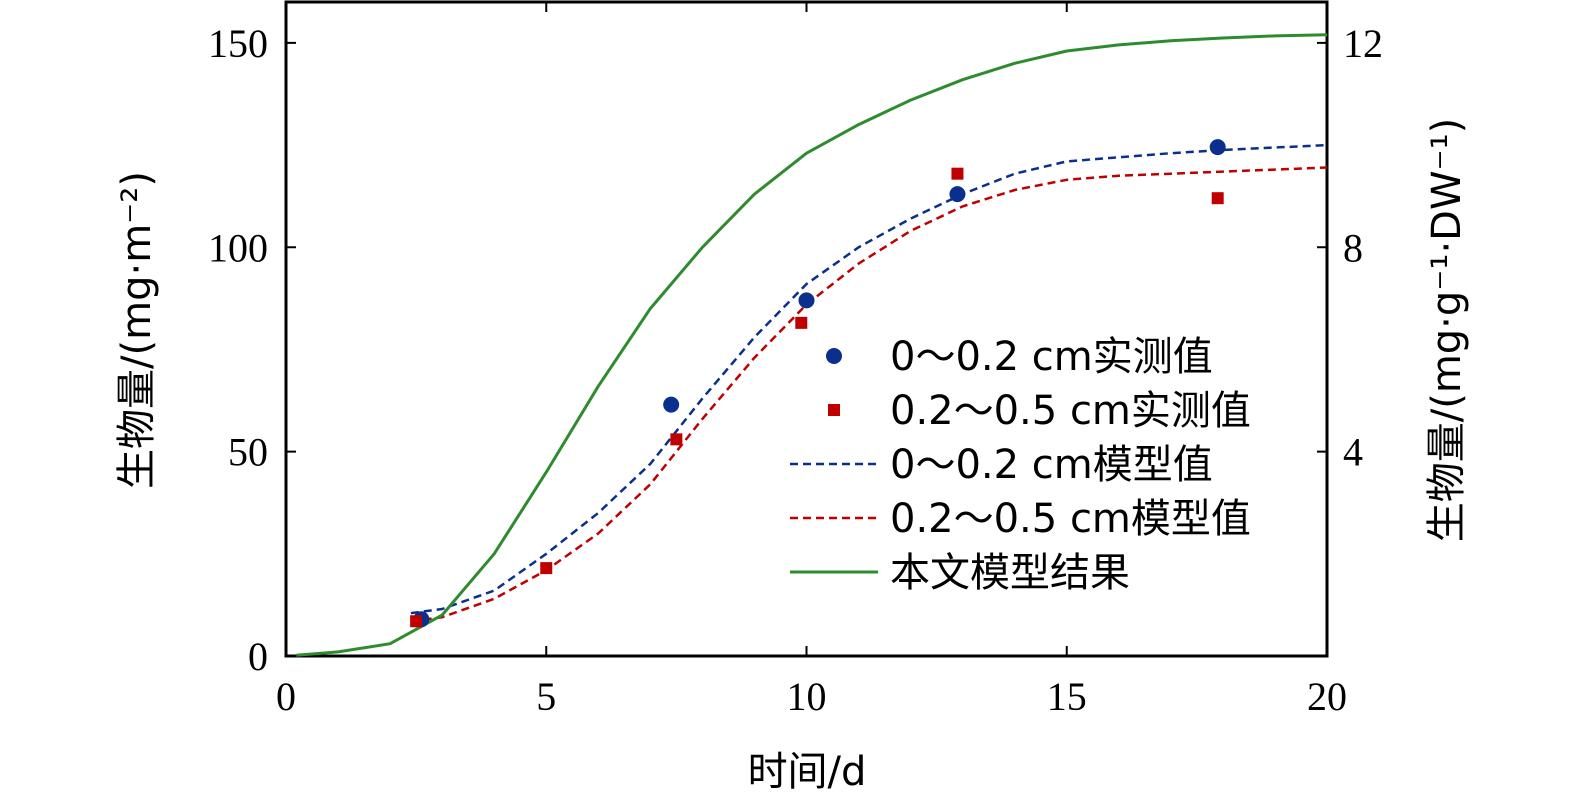  I want to click on legend-marker-square, so click(834, 410).